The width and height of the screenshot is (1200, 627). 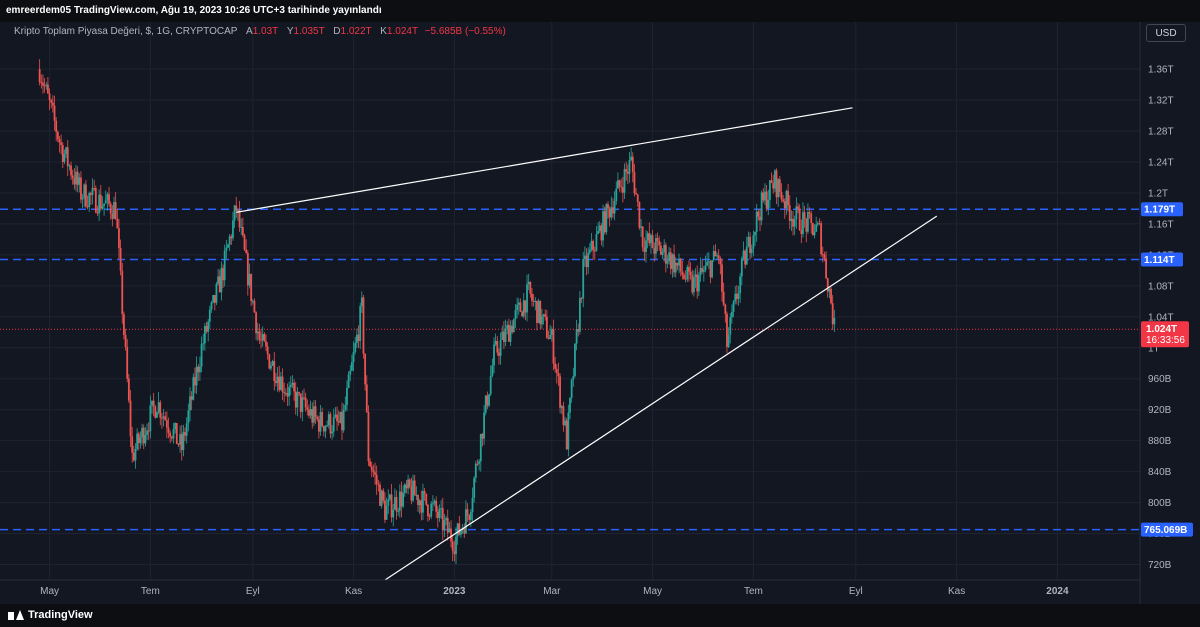 What do you see at coordinates (956, 591) in the screenshot?
I see `time-tick-label: Kas` at bounding box center [956, 591].